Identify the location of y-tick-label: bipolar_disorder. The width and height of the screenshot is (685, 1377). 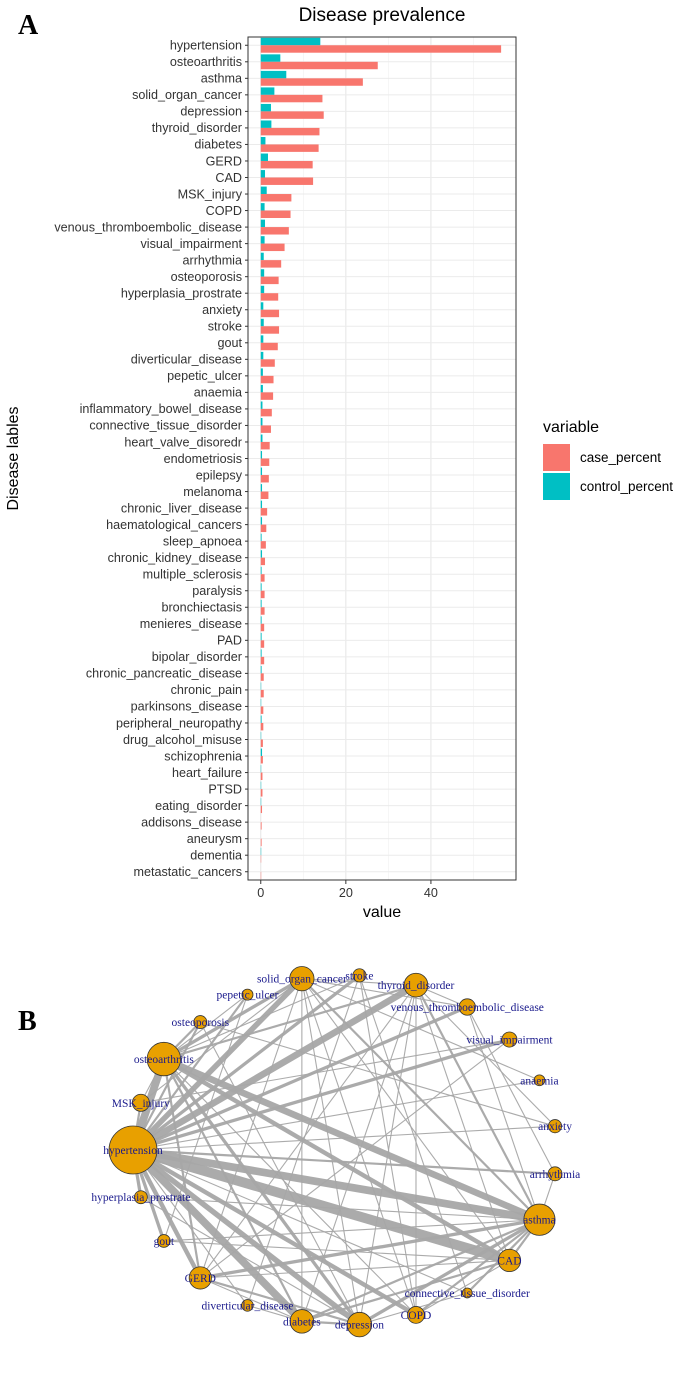
(197, 657).